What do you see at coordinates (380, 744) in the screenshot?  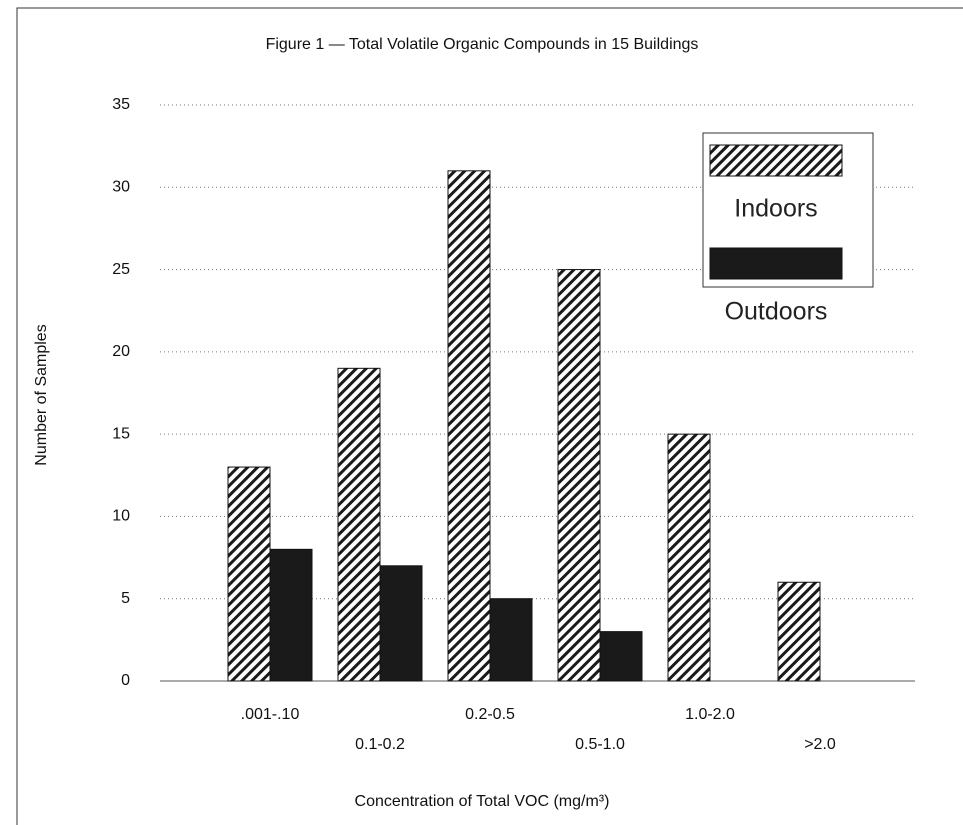 I see `x-tick-label: 0.1-0.2` at bounding box center [380, 744].